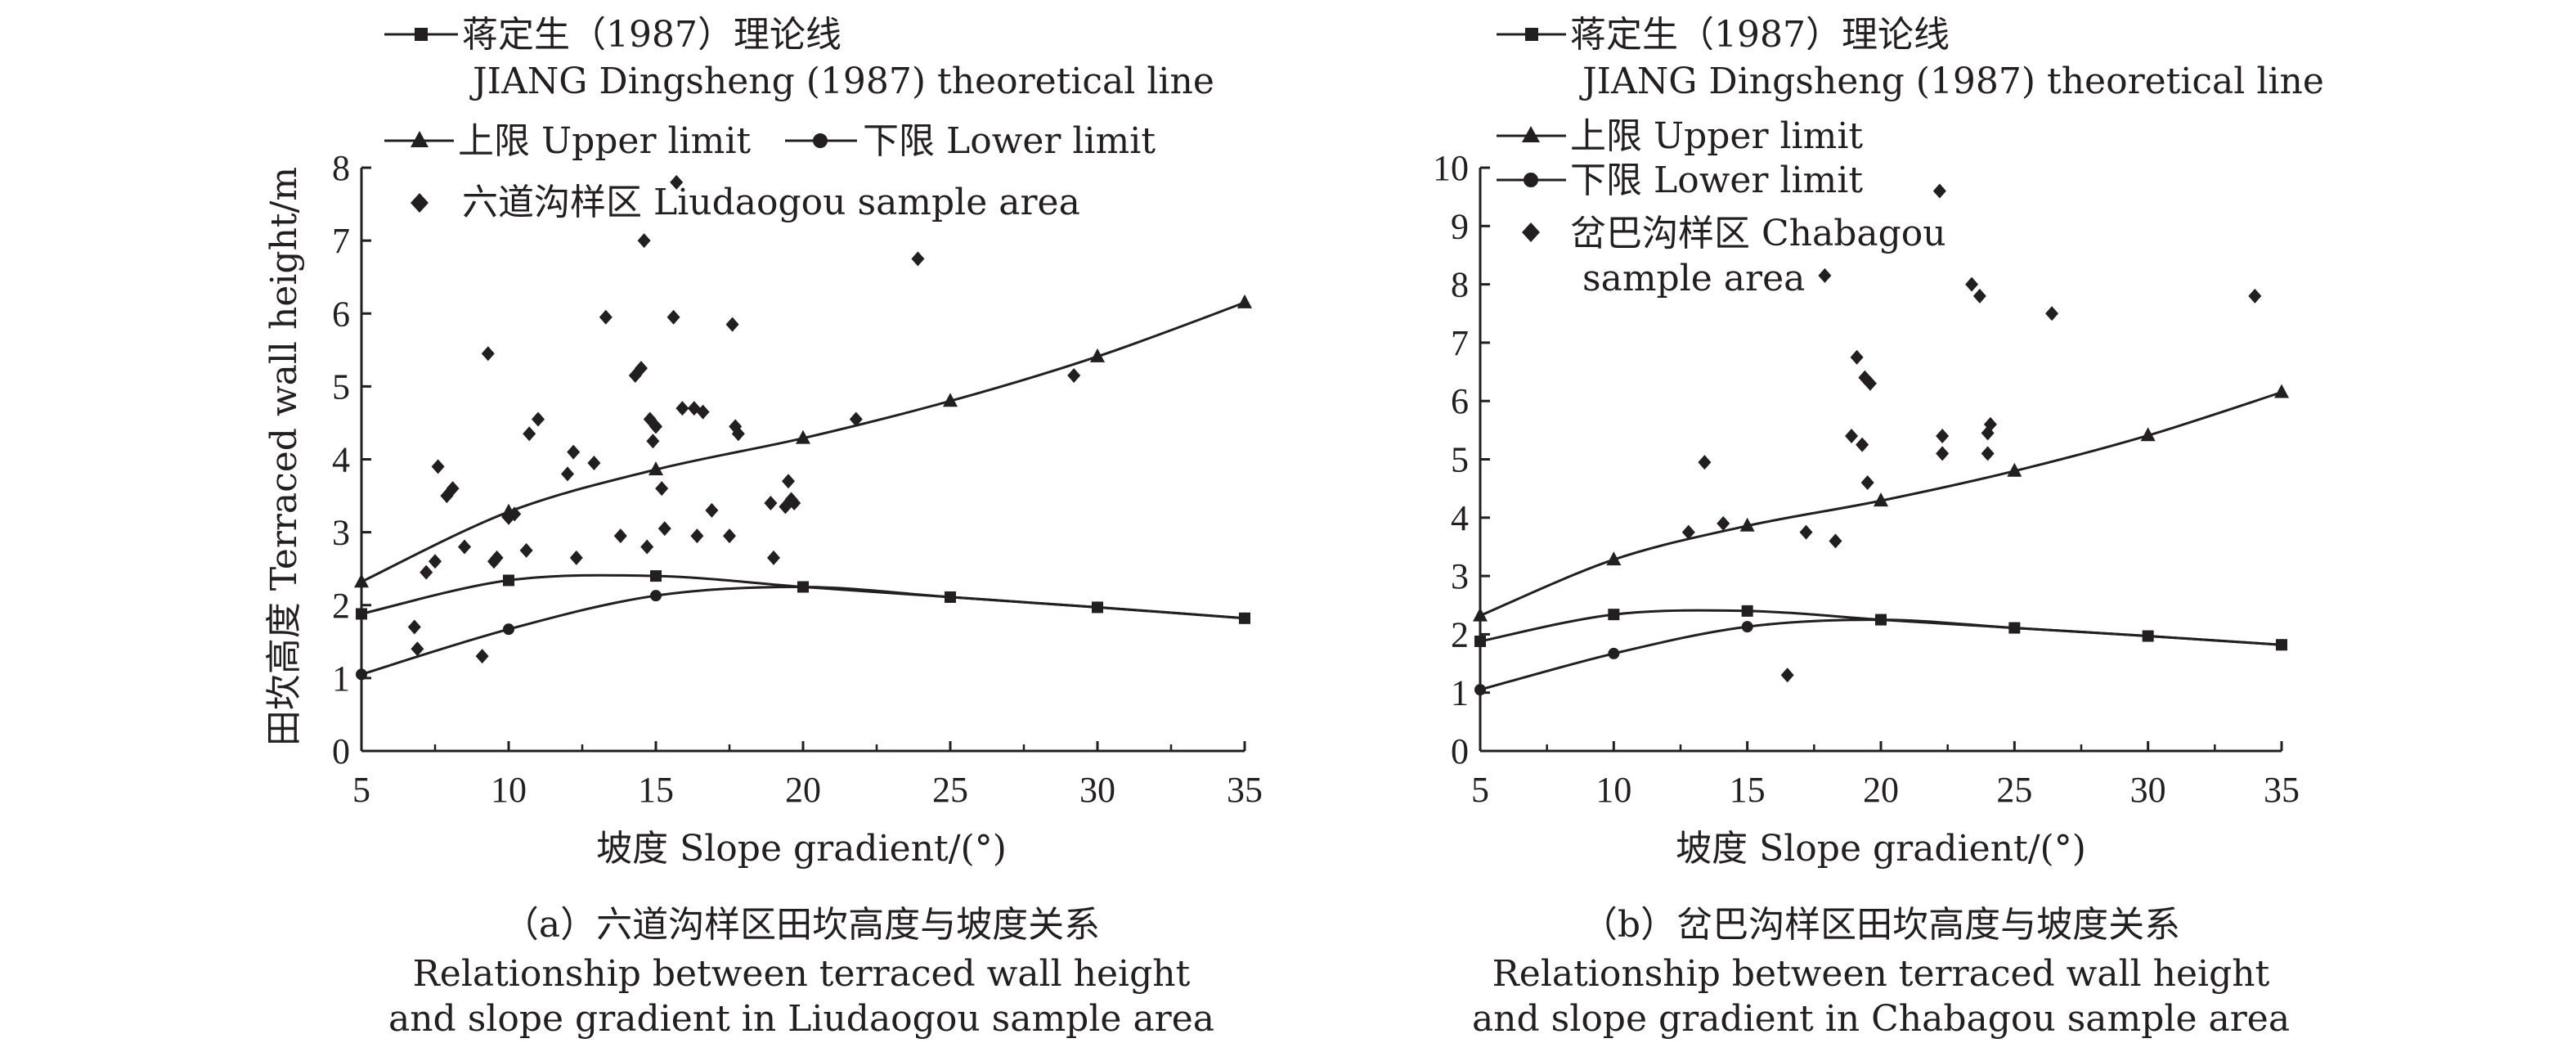 This screenshot has height=1052, width=2576. Describe the element at coordinates (1716, 136) in the screenshot. I see `panel-b-legend-upper-label: 上限 Upper limit` at that location.